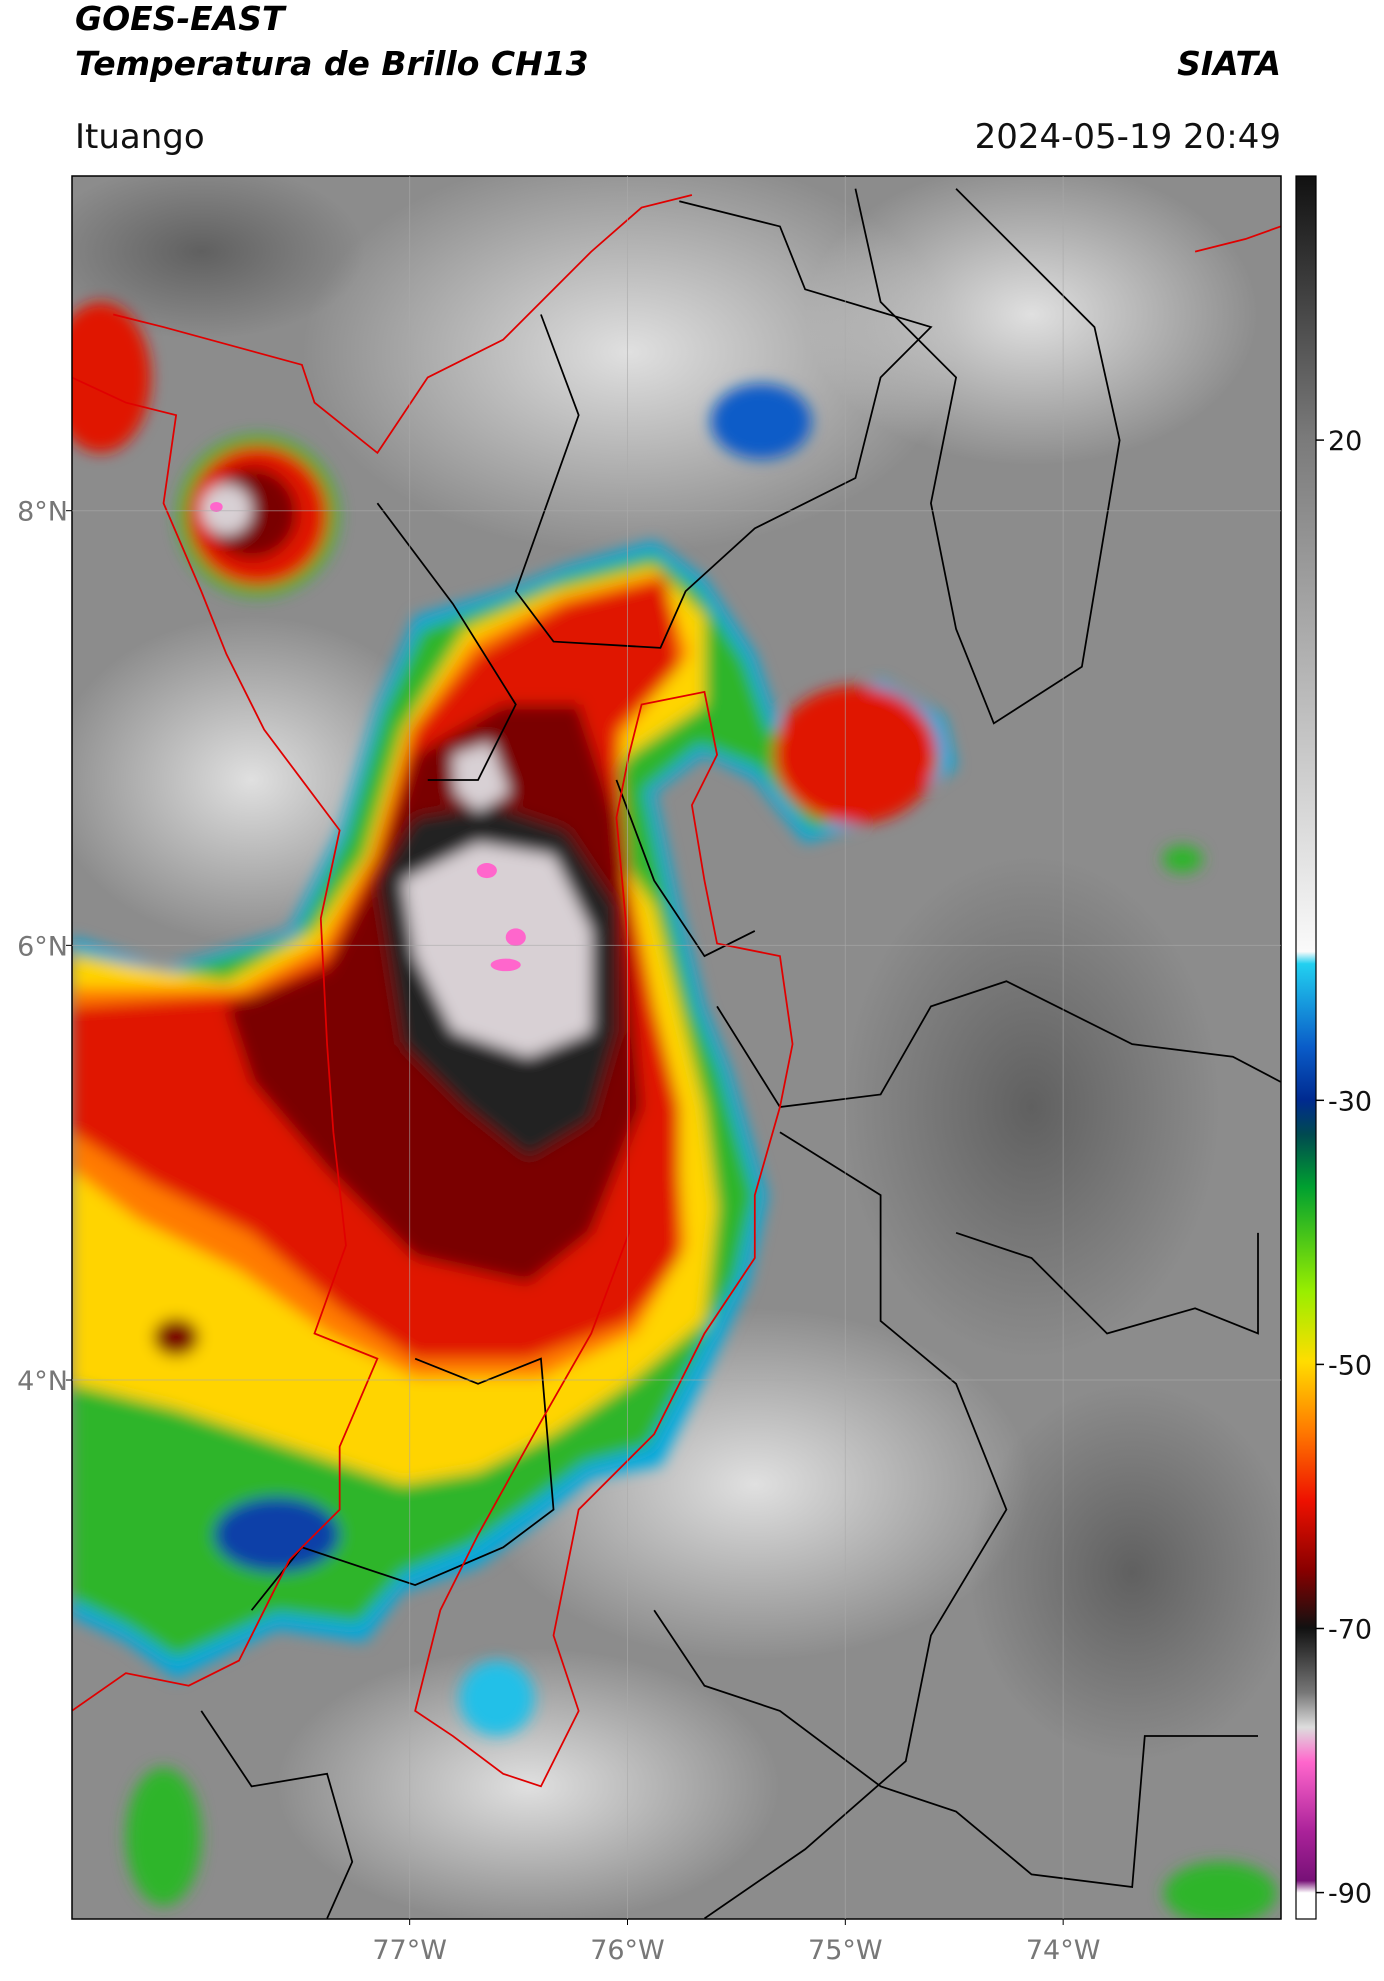 This screenshot has height=1981, width=1384. What do you see at coordinates (845, 1950) in the screenshot?
I see `x-tick-label: 75°W` at bounding box center [845, 1950].